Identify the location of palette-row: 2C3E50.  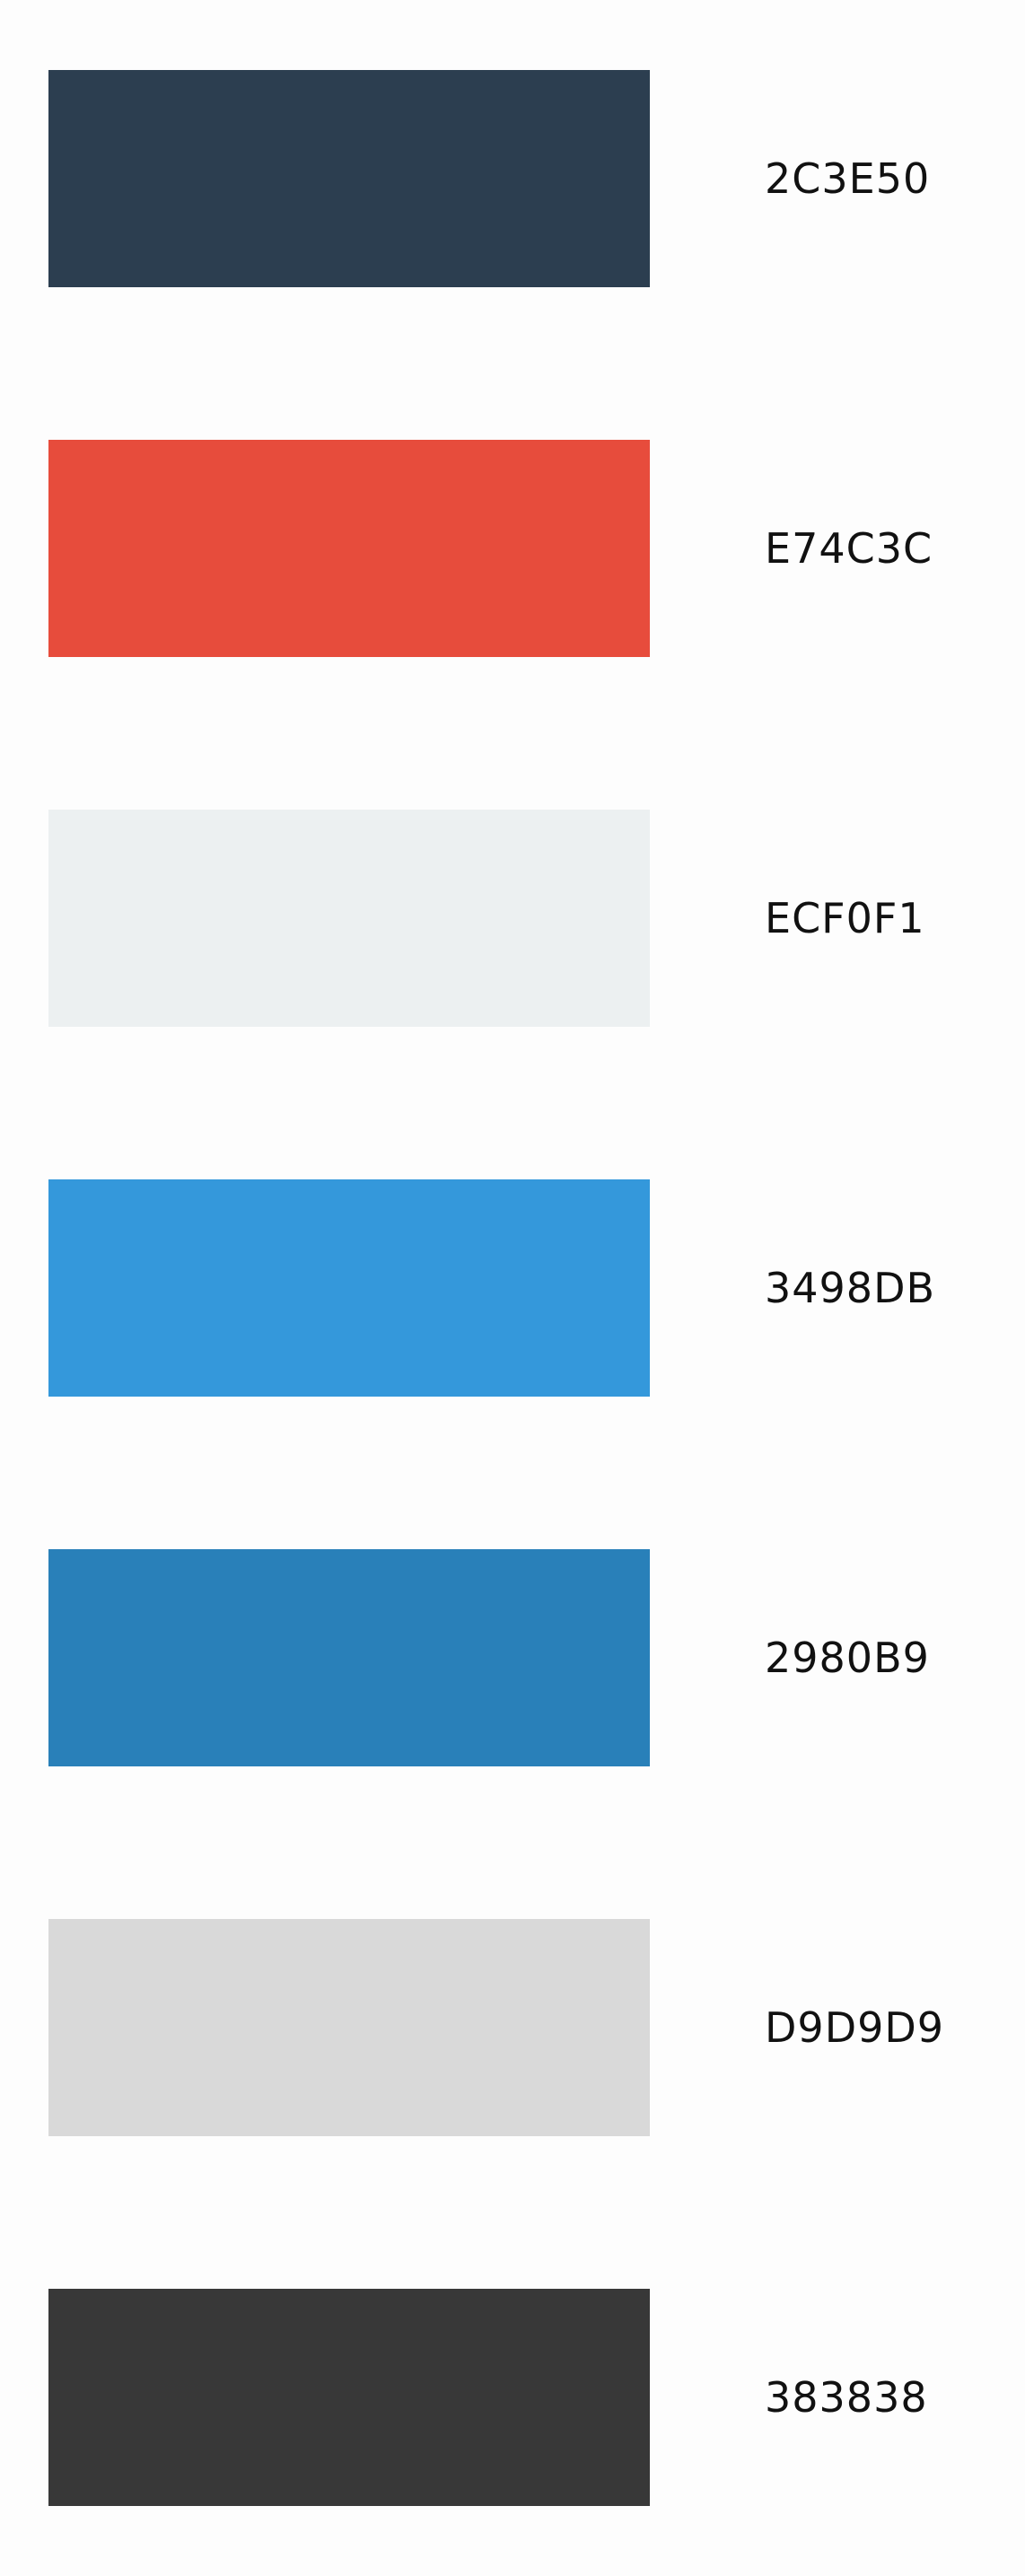
(512, 178).